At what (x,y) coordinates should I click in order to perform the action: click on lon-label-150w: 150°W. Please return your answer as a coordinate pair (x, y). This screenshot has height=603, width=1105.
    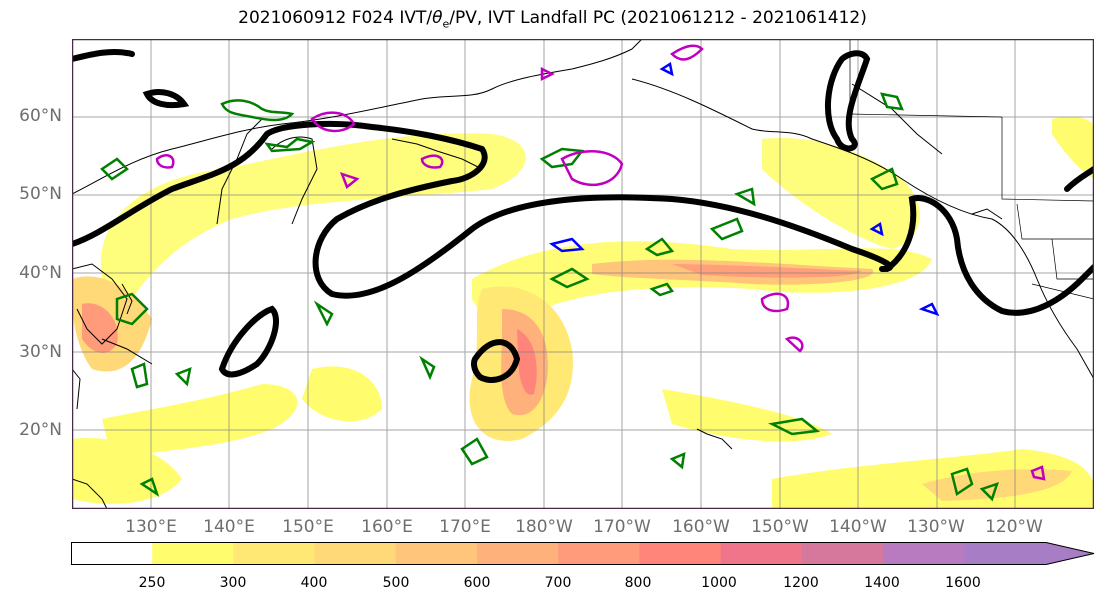
    Looking at the image, I should click on (780, 527).